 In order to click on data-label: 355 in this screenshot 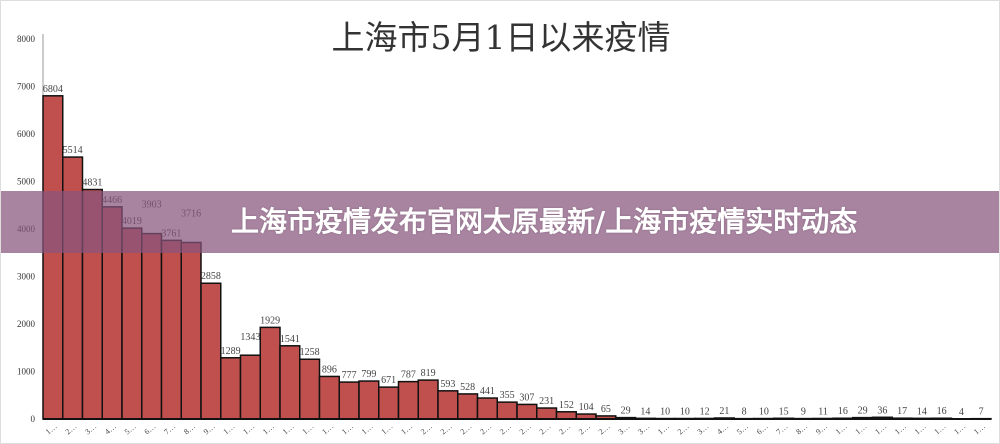, I will do `click(507, 395)`.